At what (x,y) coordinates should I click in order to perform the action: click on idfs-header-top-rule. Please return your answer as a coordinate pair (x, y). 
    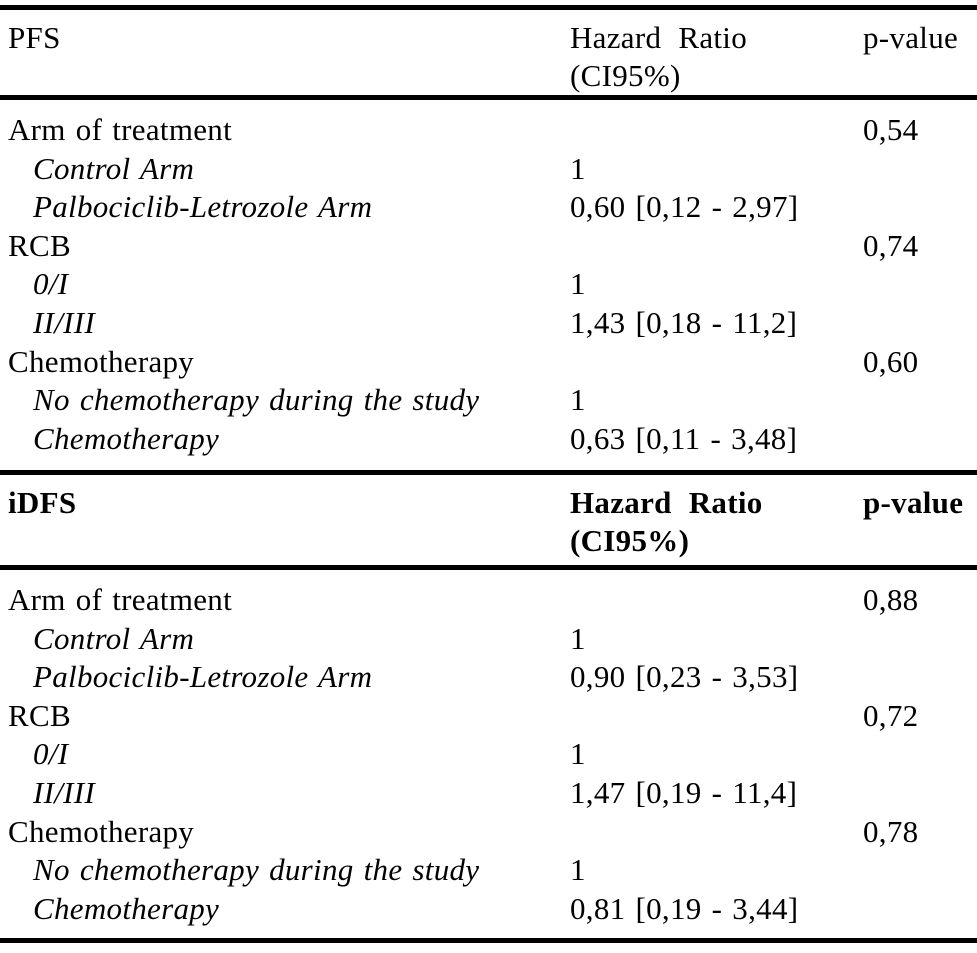
    Looking at the image, I should click on (488, 472).